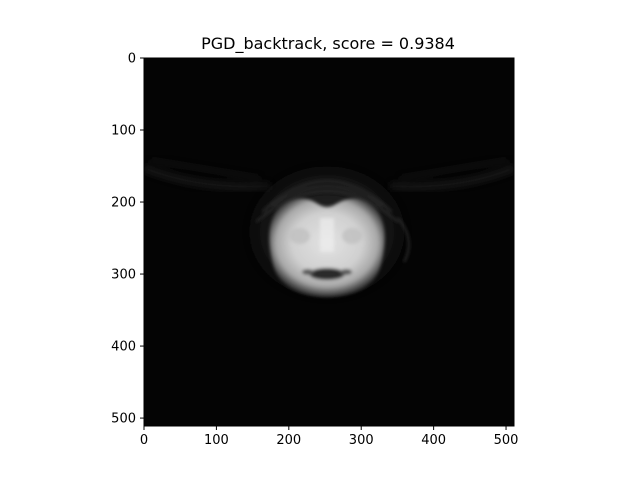  I want to click on y-tick-label: 300, so click(123, 275).